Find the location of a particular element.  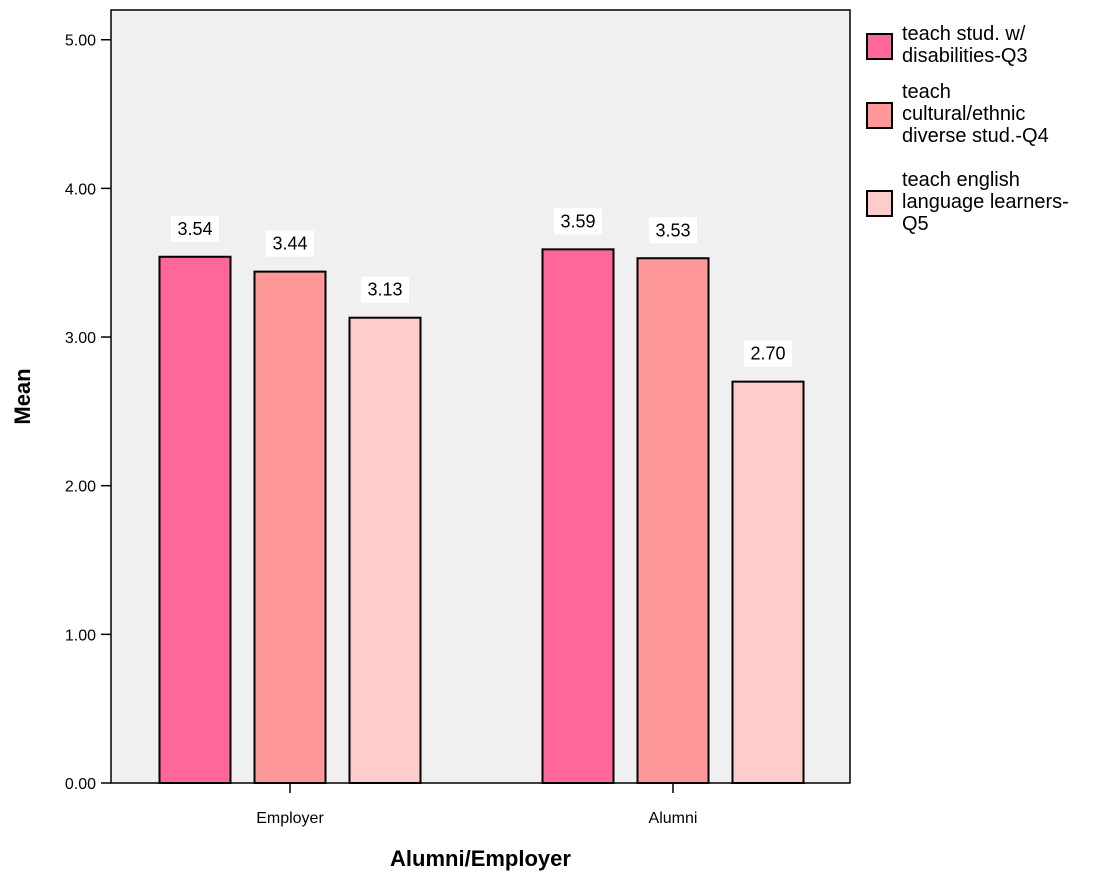

legend-label: teach is located at coordinates (926, 92).